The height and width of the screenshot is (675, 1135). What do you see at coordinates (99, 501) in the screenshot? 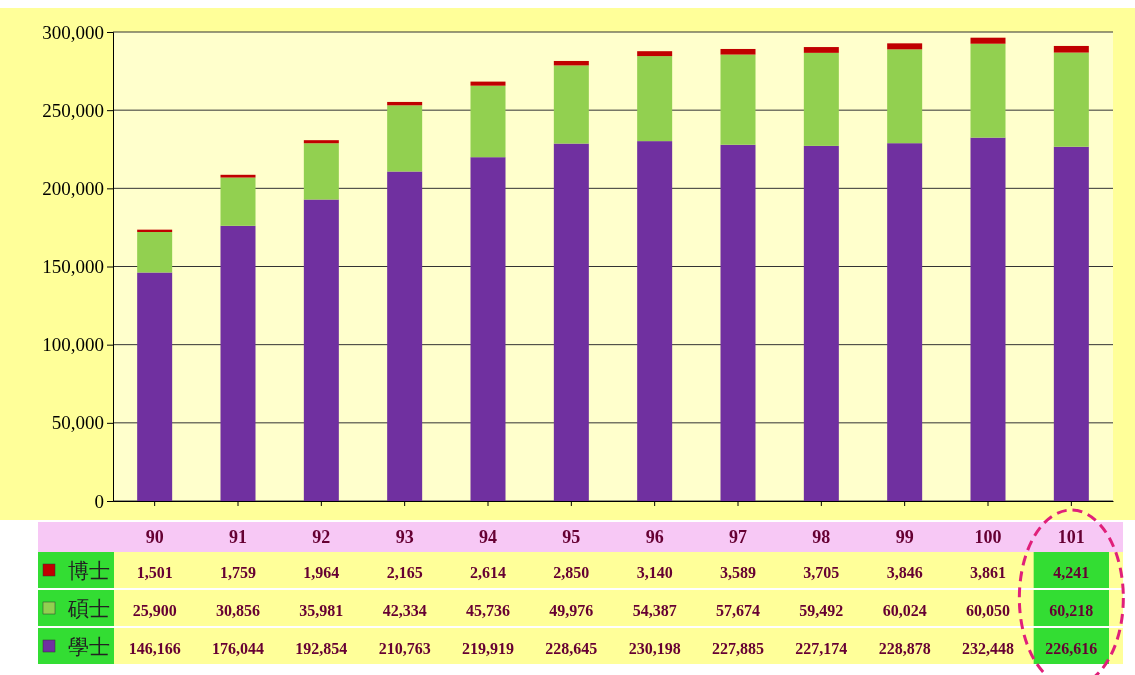
I see `y-tick-label: 0` at bounding box center [99, 501].